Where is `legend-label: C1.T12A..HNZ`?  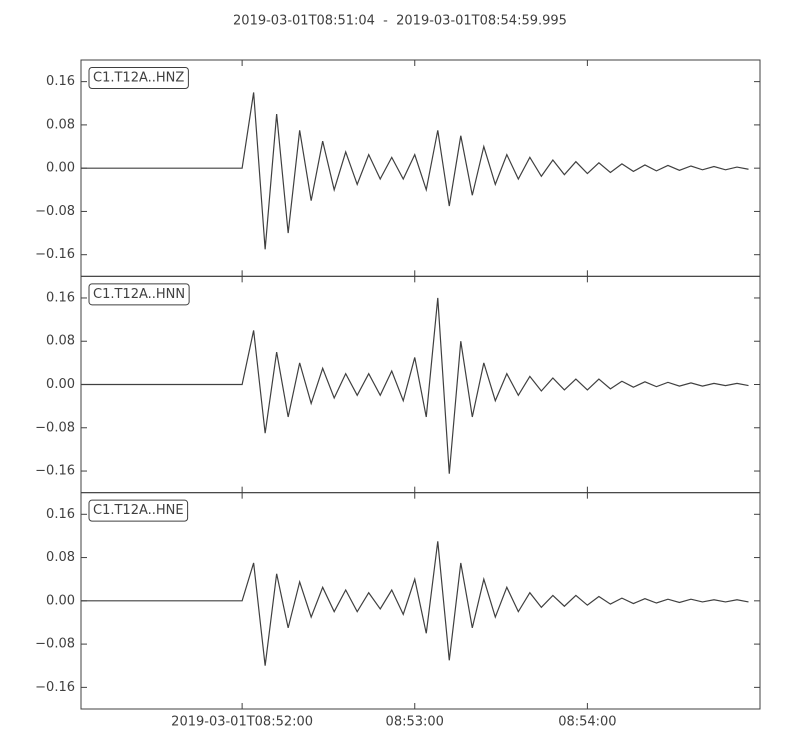
legend-label: C1.T12A..HNZ is located at coordinates (138, 78).